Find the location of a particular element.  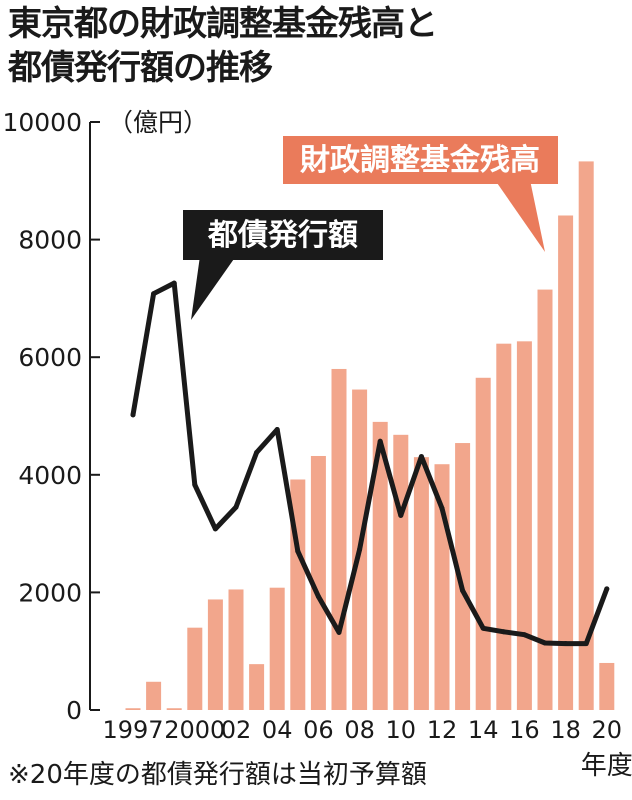

bar-1997 is located at coordinates (133, 709).